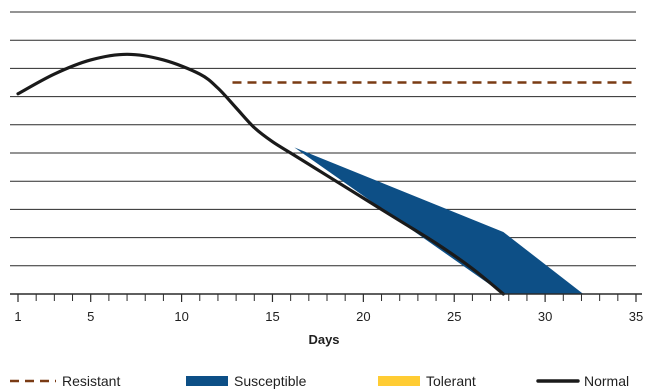 This screenshot has width=655, height=391. What do you see at coordinates (90, 316) in the screenshot?
I see `x-tick-label: 5` at bounding box center [90, 316].